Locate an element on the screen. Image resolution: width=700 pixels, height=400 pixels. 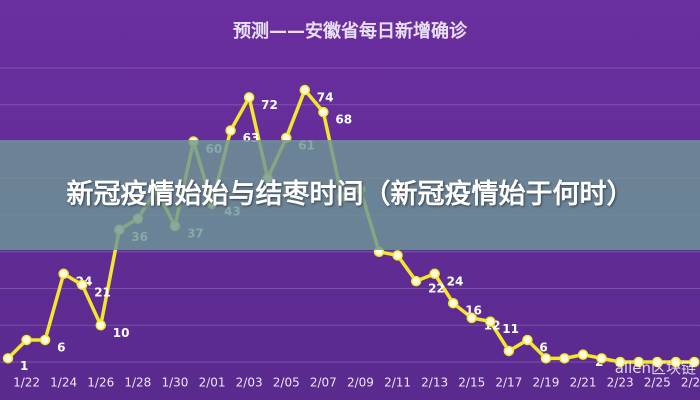
x-tick-label: 1/28 is located at coordinates (137, 383).